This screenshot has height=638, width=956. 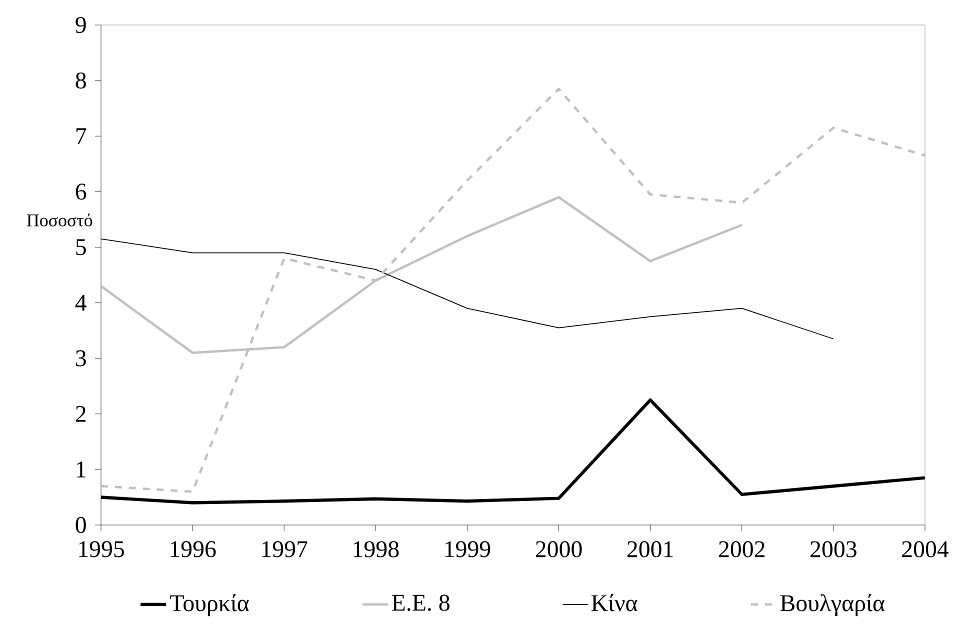 What do you see at coordinates (467, 549) in the screenshot?
I see `x-tick-label: 1999` at bounding box center [467, 549].